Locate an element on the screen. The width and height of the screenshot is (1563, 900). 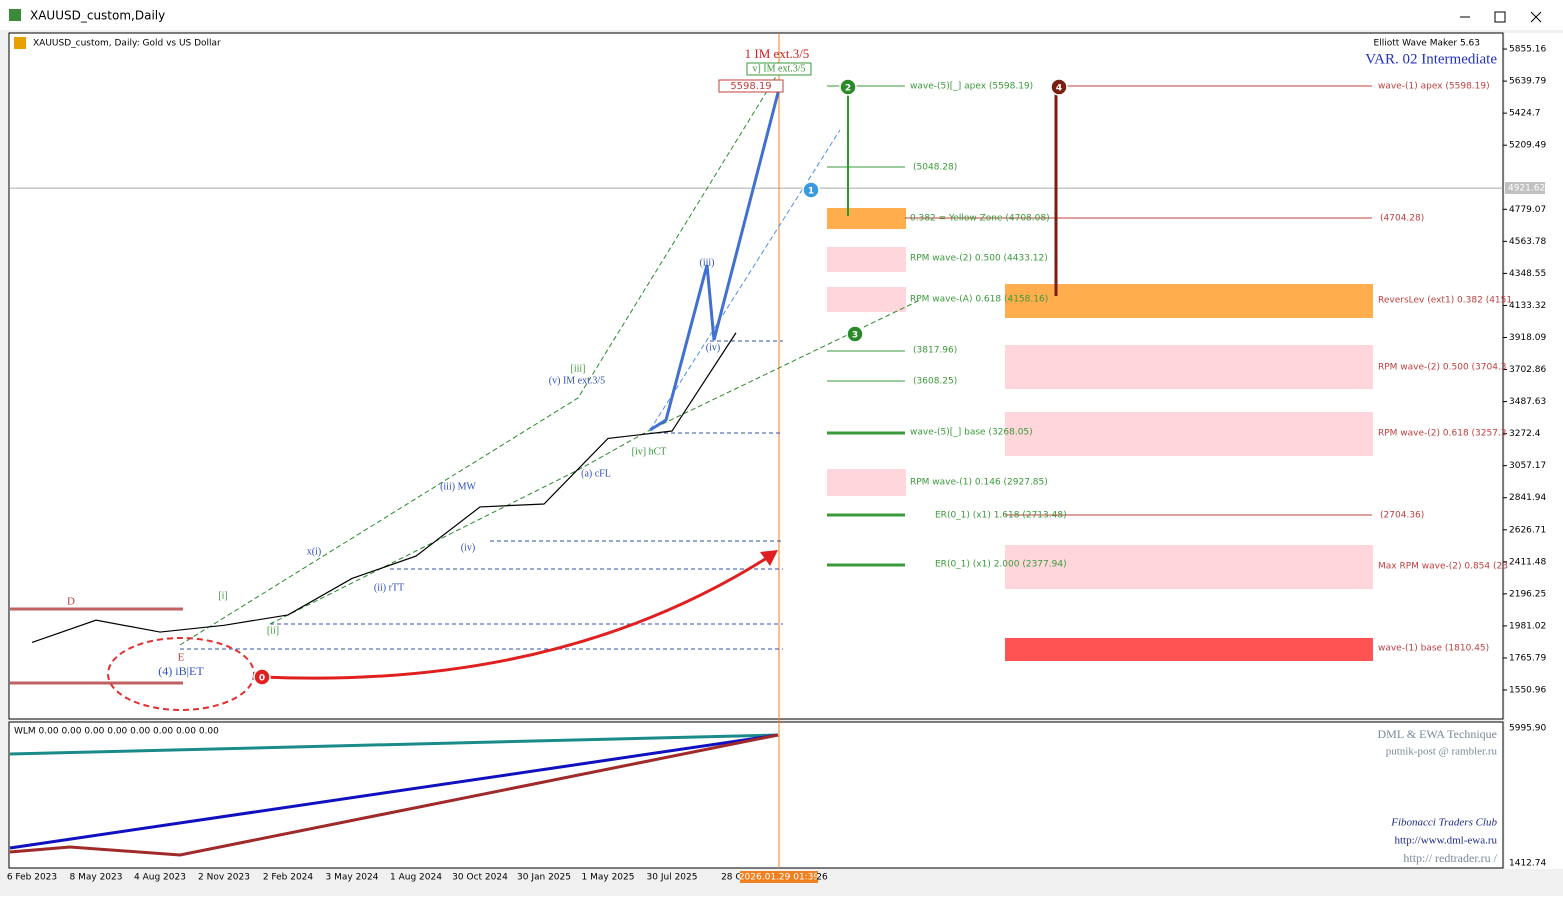
annotation: ER(0_1) (x1) 1.618 (2713.48) is located at coordinates (1001, 516).